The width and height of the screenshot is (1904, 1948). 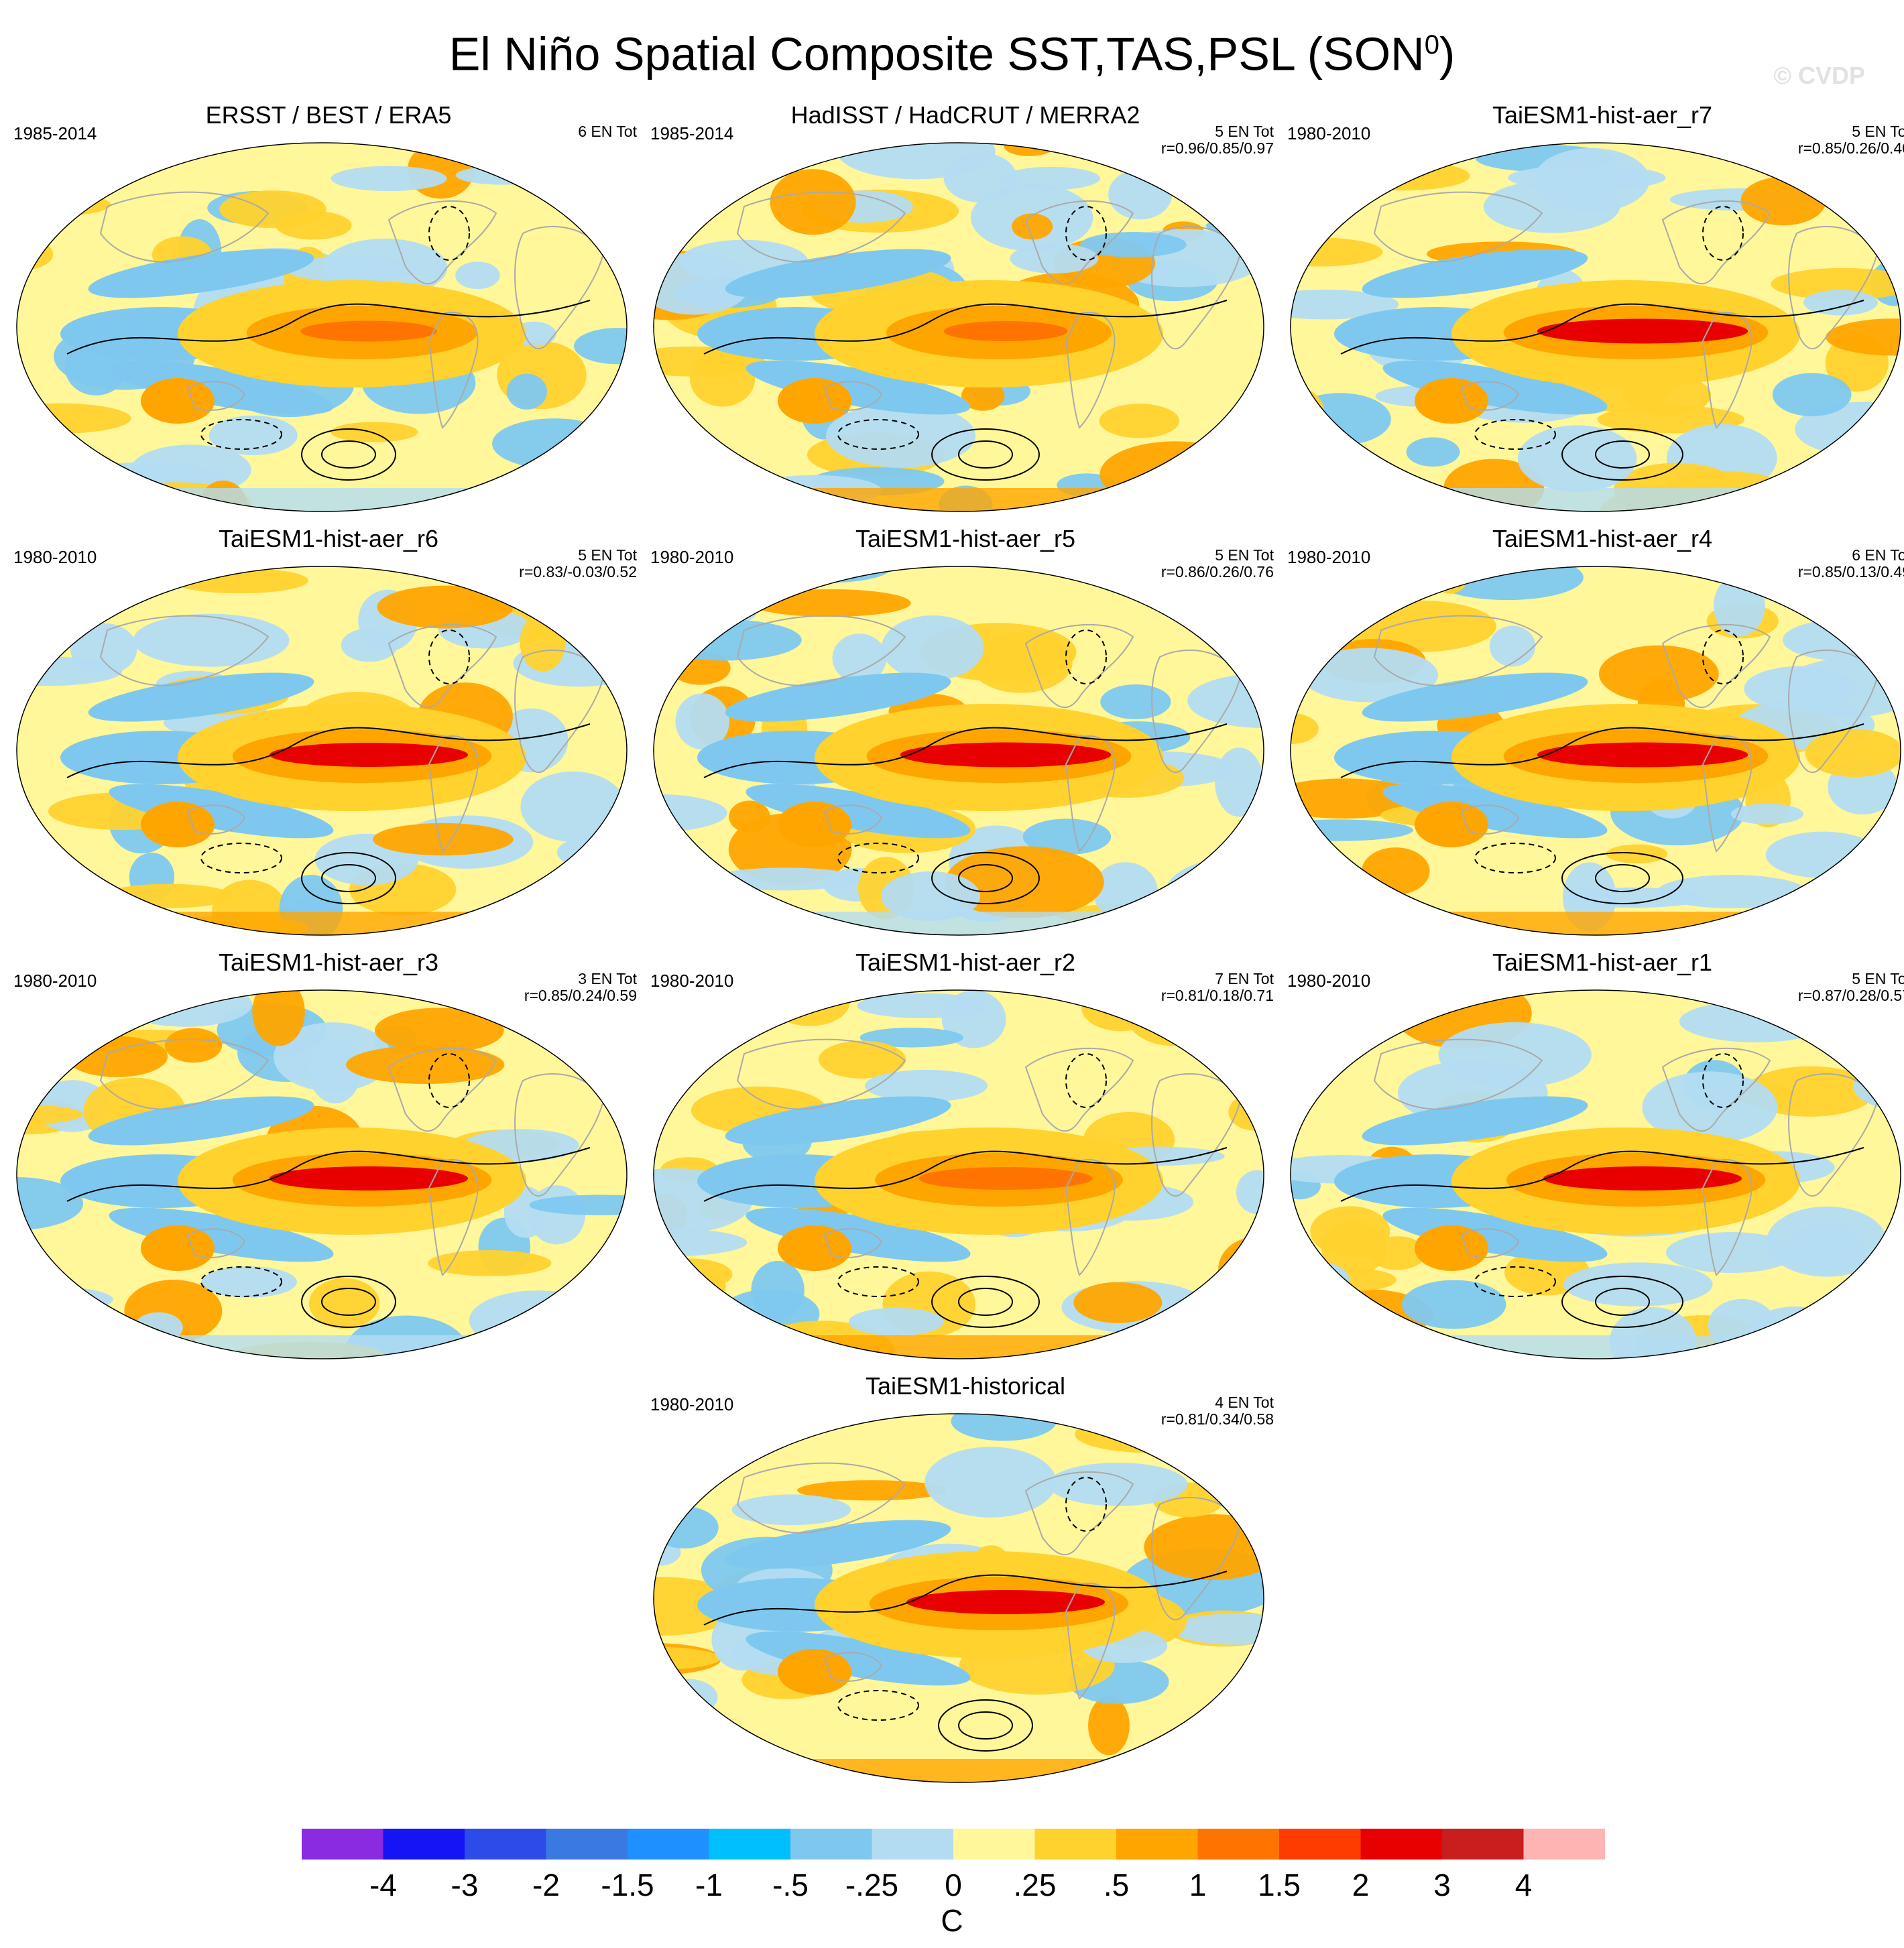 What do you see at coordinates (1602, 538) in the screenshot?
I see `panel-title: TaiESM1-hist-aer_r4` at bounding box center [1602, 538].